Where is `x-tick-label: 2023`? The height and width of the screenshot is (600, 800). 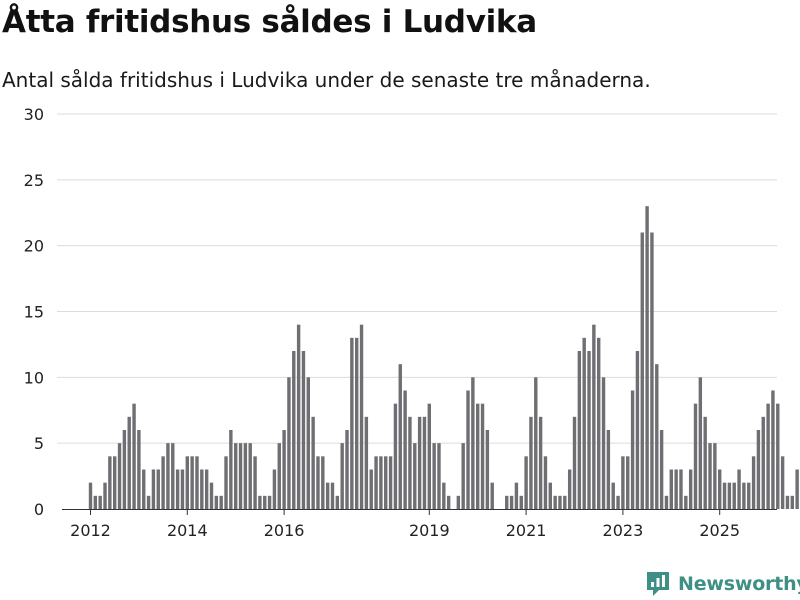 x-tick-label: 2023 is located at coordinates (623, 530).